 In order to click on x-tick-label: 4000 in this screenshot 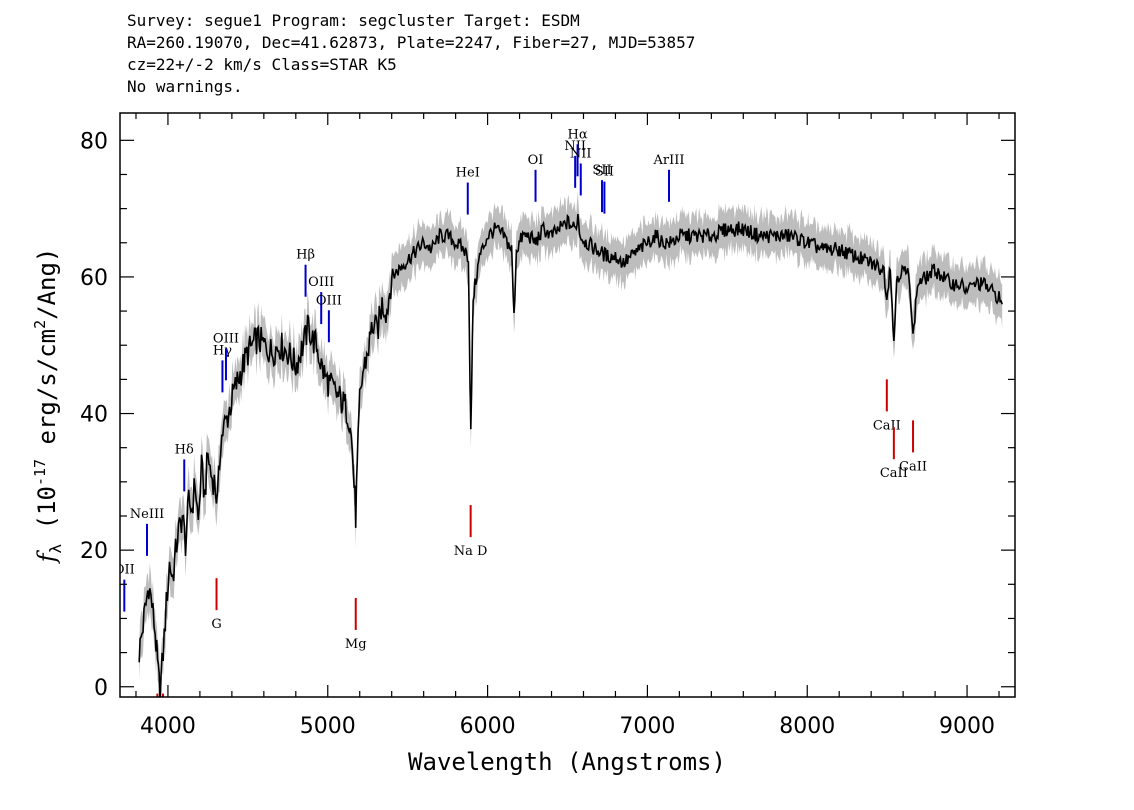, I will do `click(168, 726)`.